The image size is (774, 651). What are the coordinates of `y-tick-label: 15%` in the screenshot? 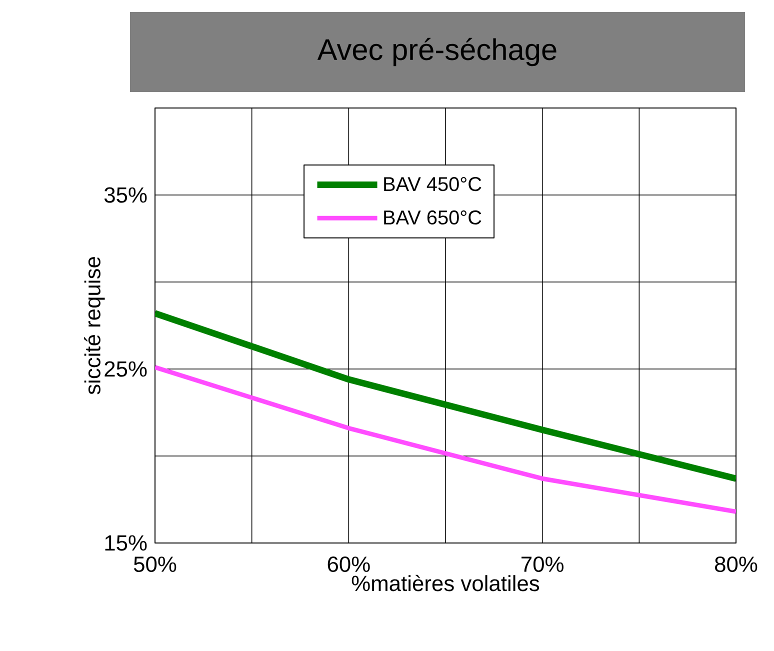 It's located at (126, 543).